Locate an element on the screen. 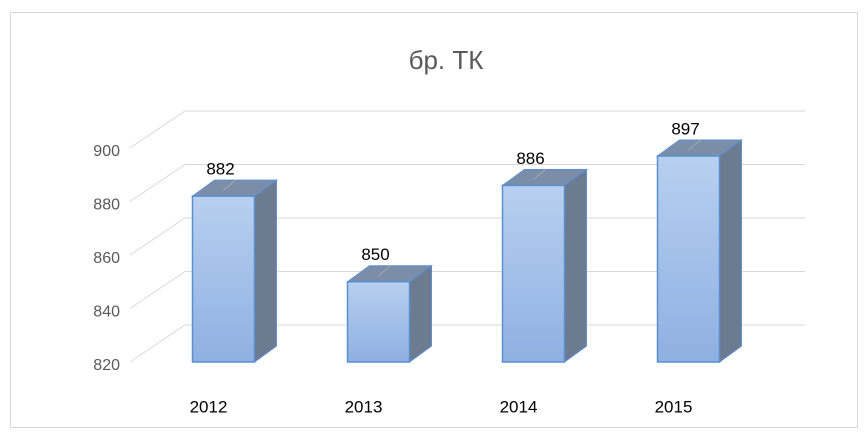 This screenshot has width=867, height=438. data-label: 886 is located at coordinates (530, 158).